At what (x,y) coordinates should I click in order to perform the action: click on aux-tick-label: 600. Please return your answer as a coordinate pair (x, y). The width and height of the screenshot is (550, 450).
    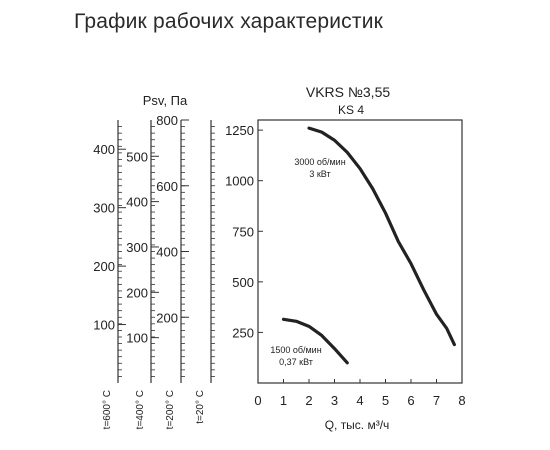
    Looking at the image, I should click on (167, 186).